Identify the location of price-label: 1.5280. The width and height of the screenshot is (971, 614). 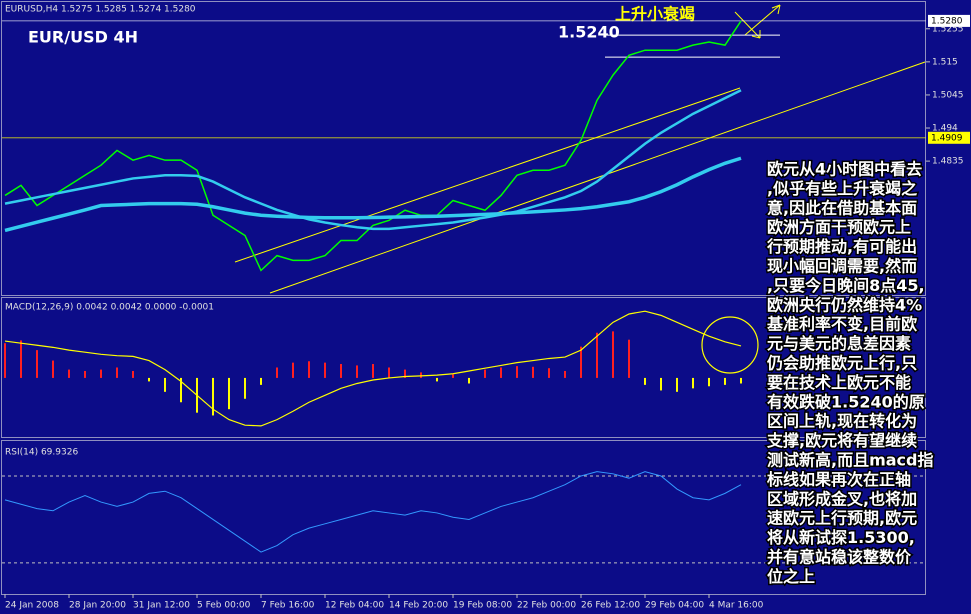
(947, 21).